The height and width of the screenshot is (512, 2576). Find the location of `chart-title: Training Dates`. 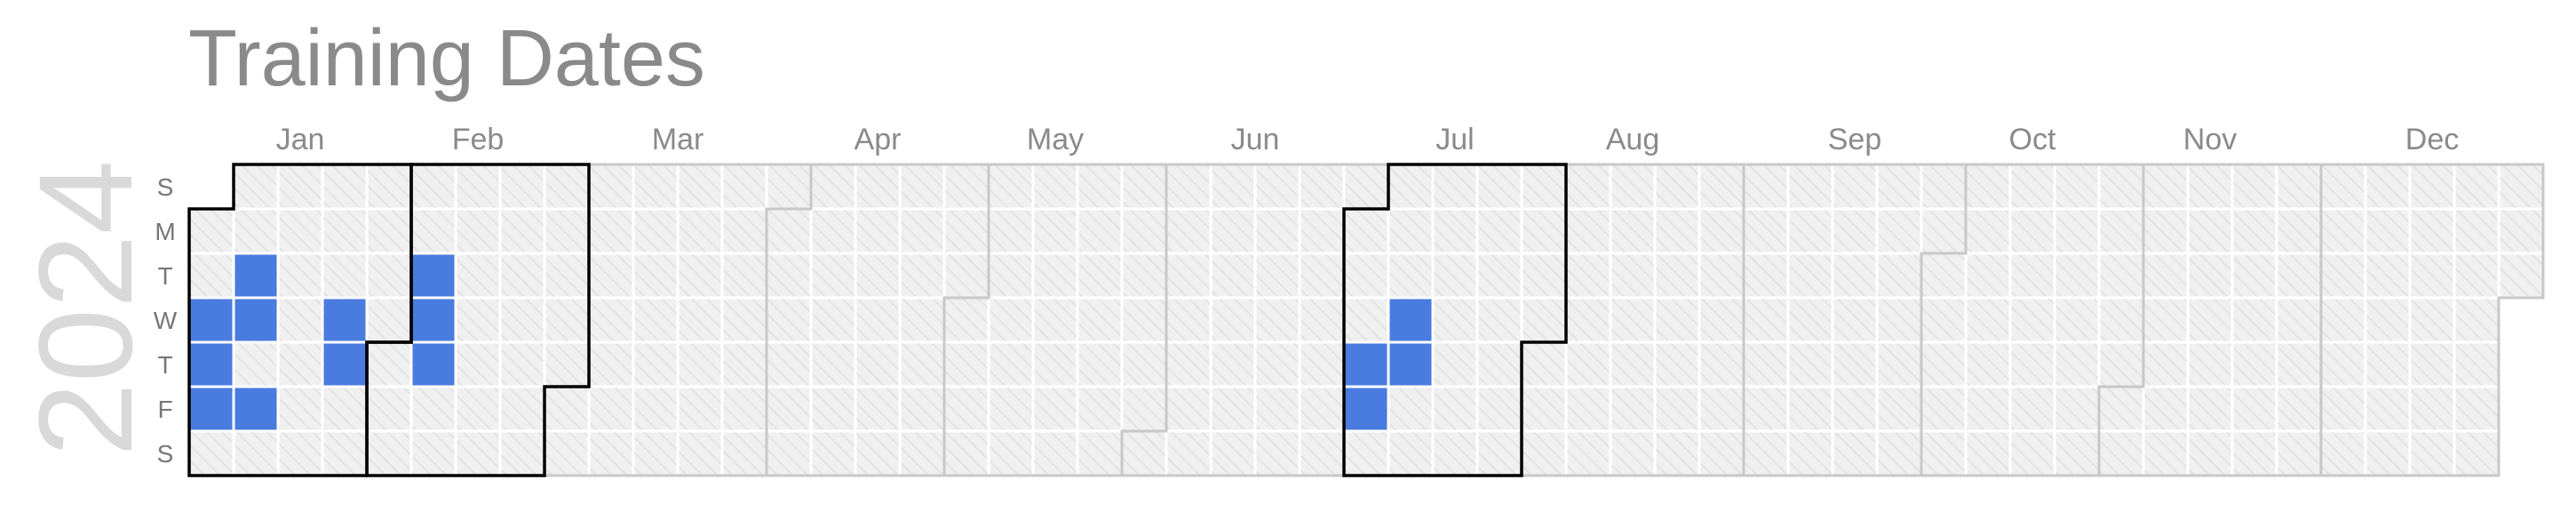

chart-title: Training Dates is located at coordinates (446, 58).